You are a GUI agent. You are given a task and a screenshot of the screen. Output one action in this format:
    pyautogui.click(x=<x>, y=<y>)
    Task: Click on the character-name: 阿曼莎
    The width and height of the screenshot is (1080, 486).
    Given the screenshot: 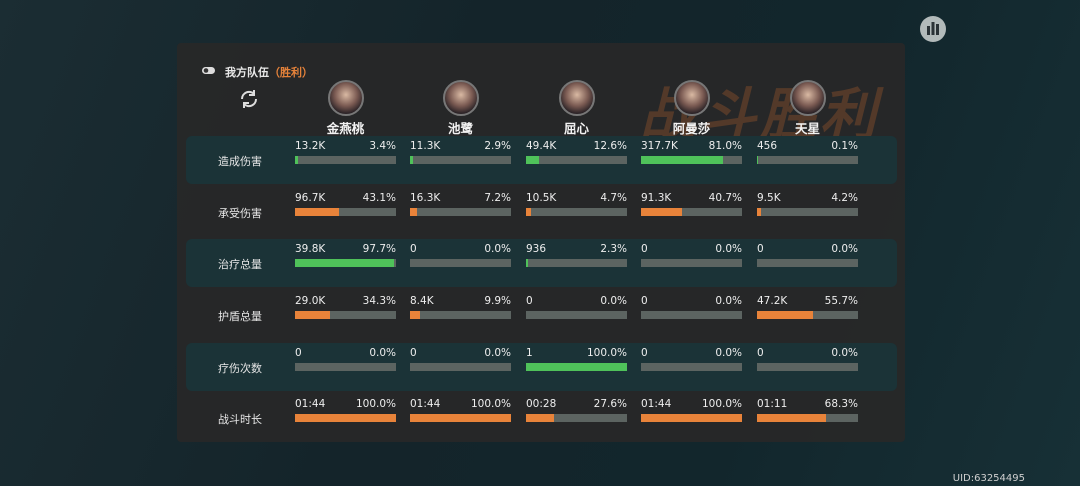 What is the action you would take?
    pyautogui.click(x=691, y=128)
    